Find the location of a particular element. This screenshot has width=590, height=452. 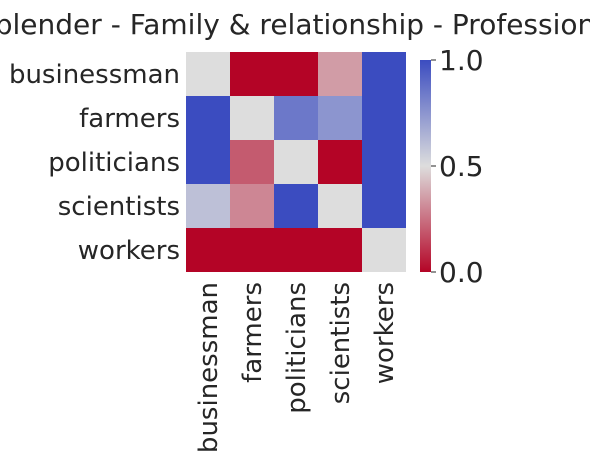

heatmap-cell-businessman-politicians is located at coordinates (296, 74).